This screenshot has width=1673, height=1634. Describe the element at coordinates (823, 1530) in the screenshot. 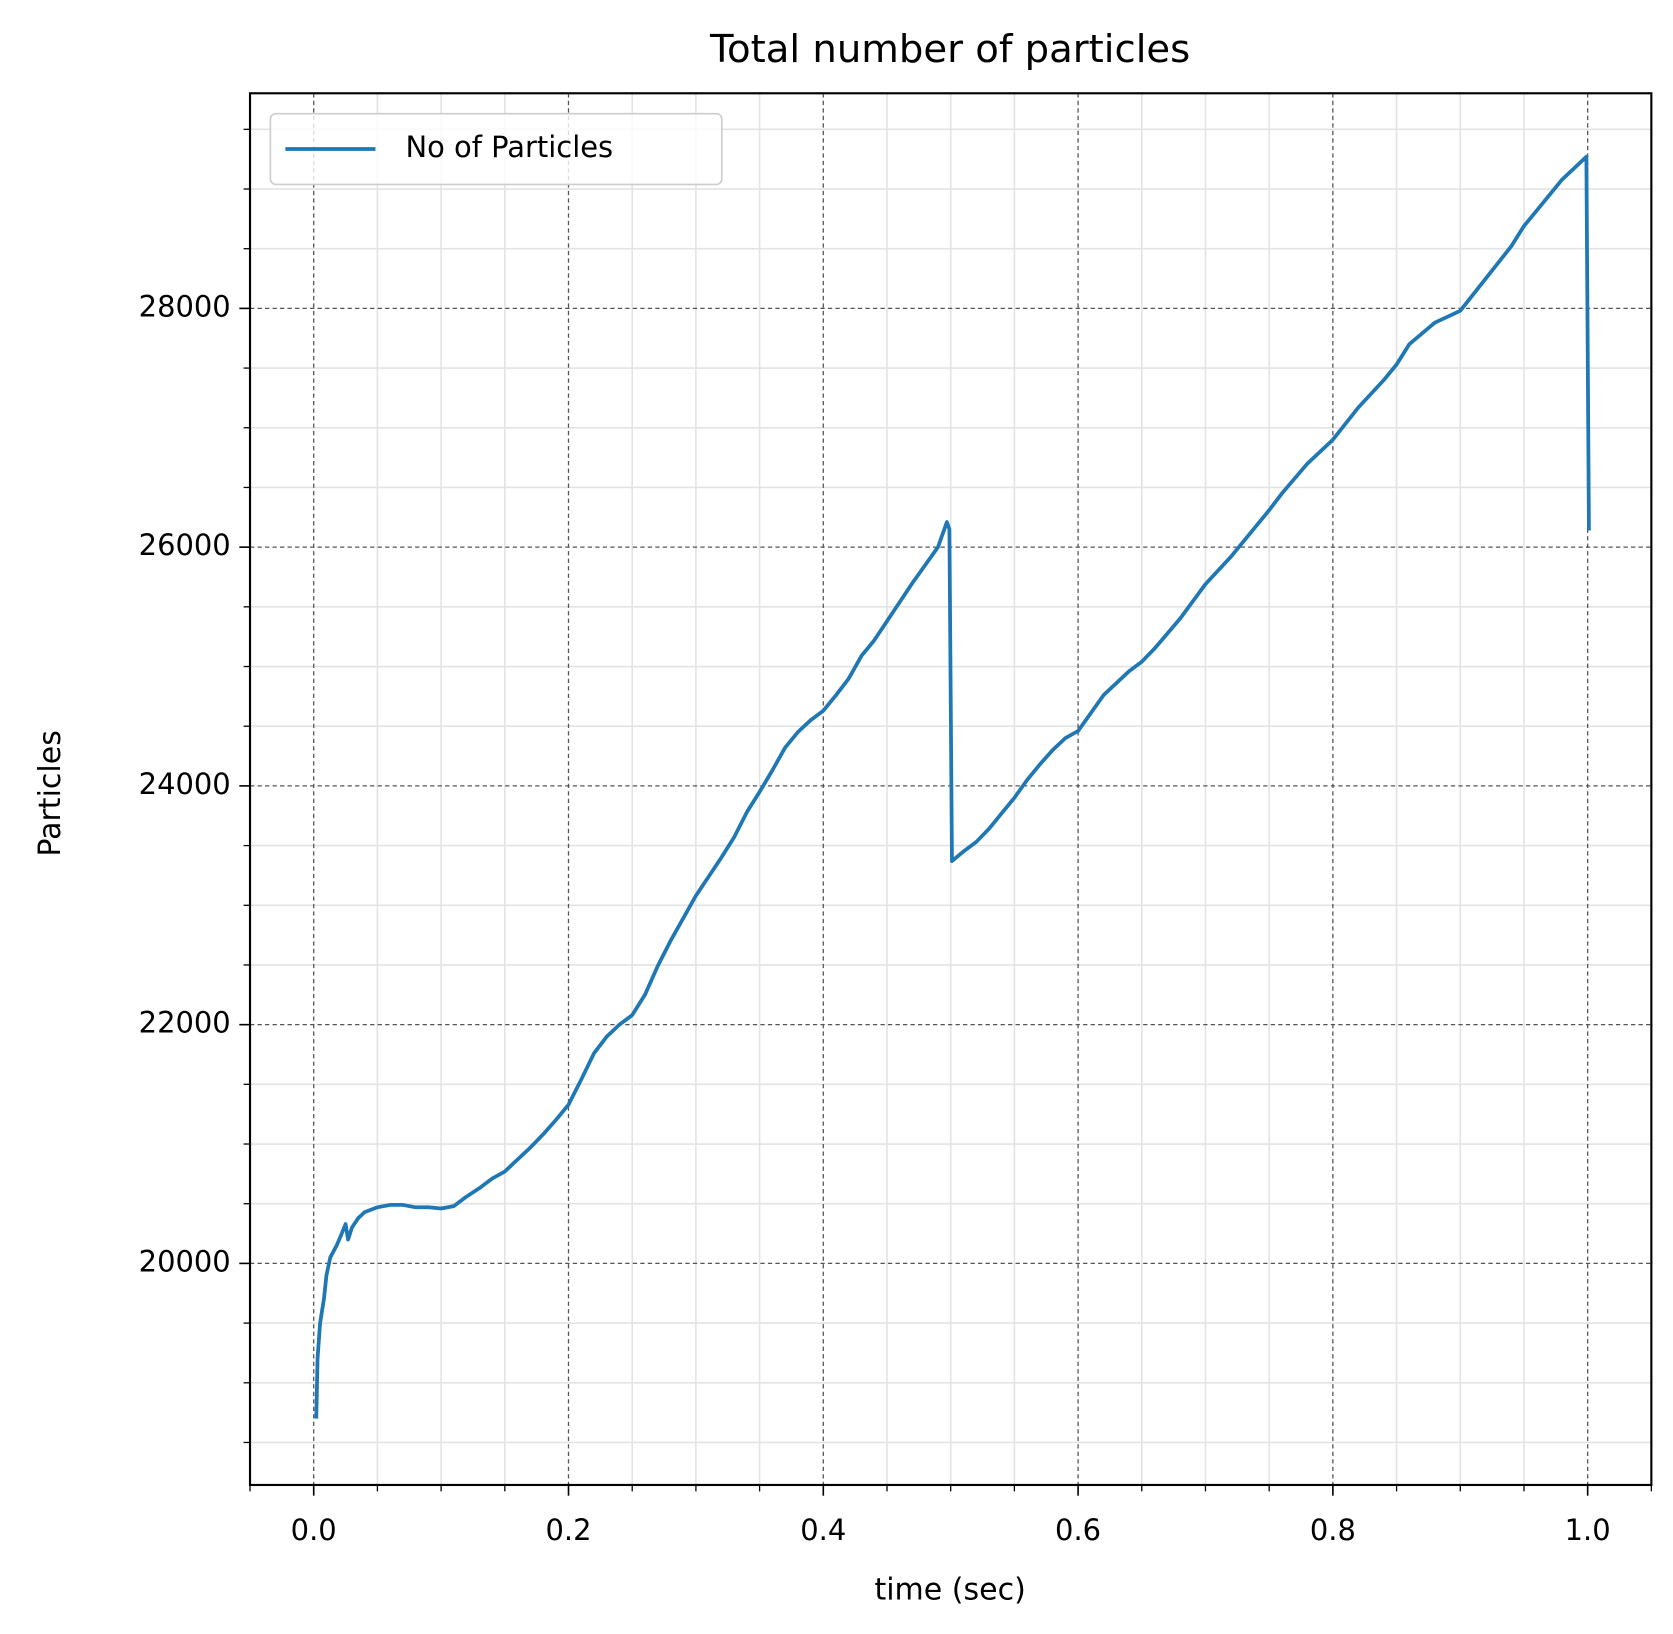

I see `x-tick-label: 0.4` at that location.